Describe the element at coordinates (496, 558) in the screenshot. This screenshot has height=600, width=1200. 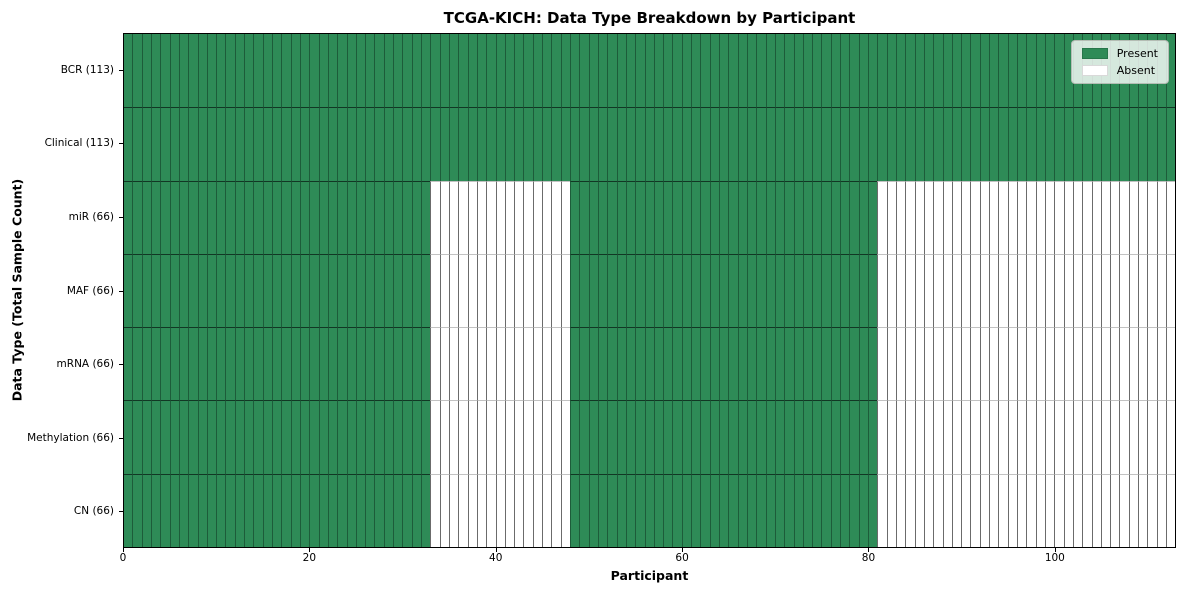
I see `x-tick-label: 40` at that location.